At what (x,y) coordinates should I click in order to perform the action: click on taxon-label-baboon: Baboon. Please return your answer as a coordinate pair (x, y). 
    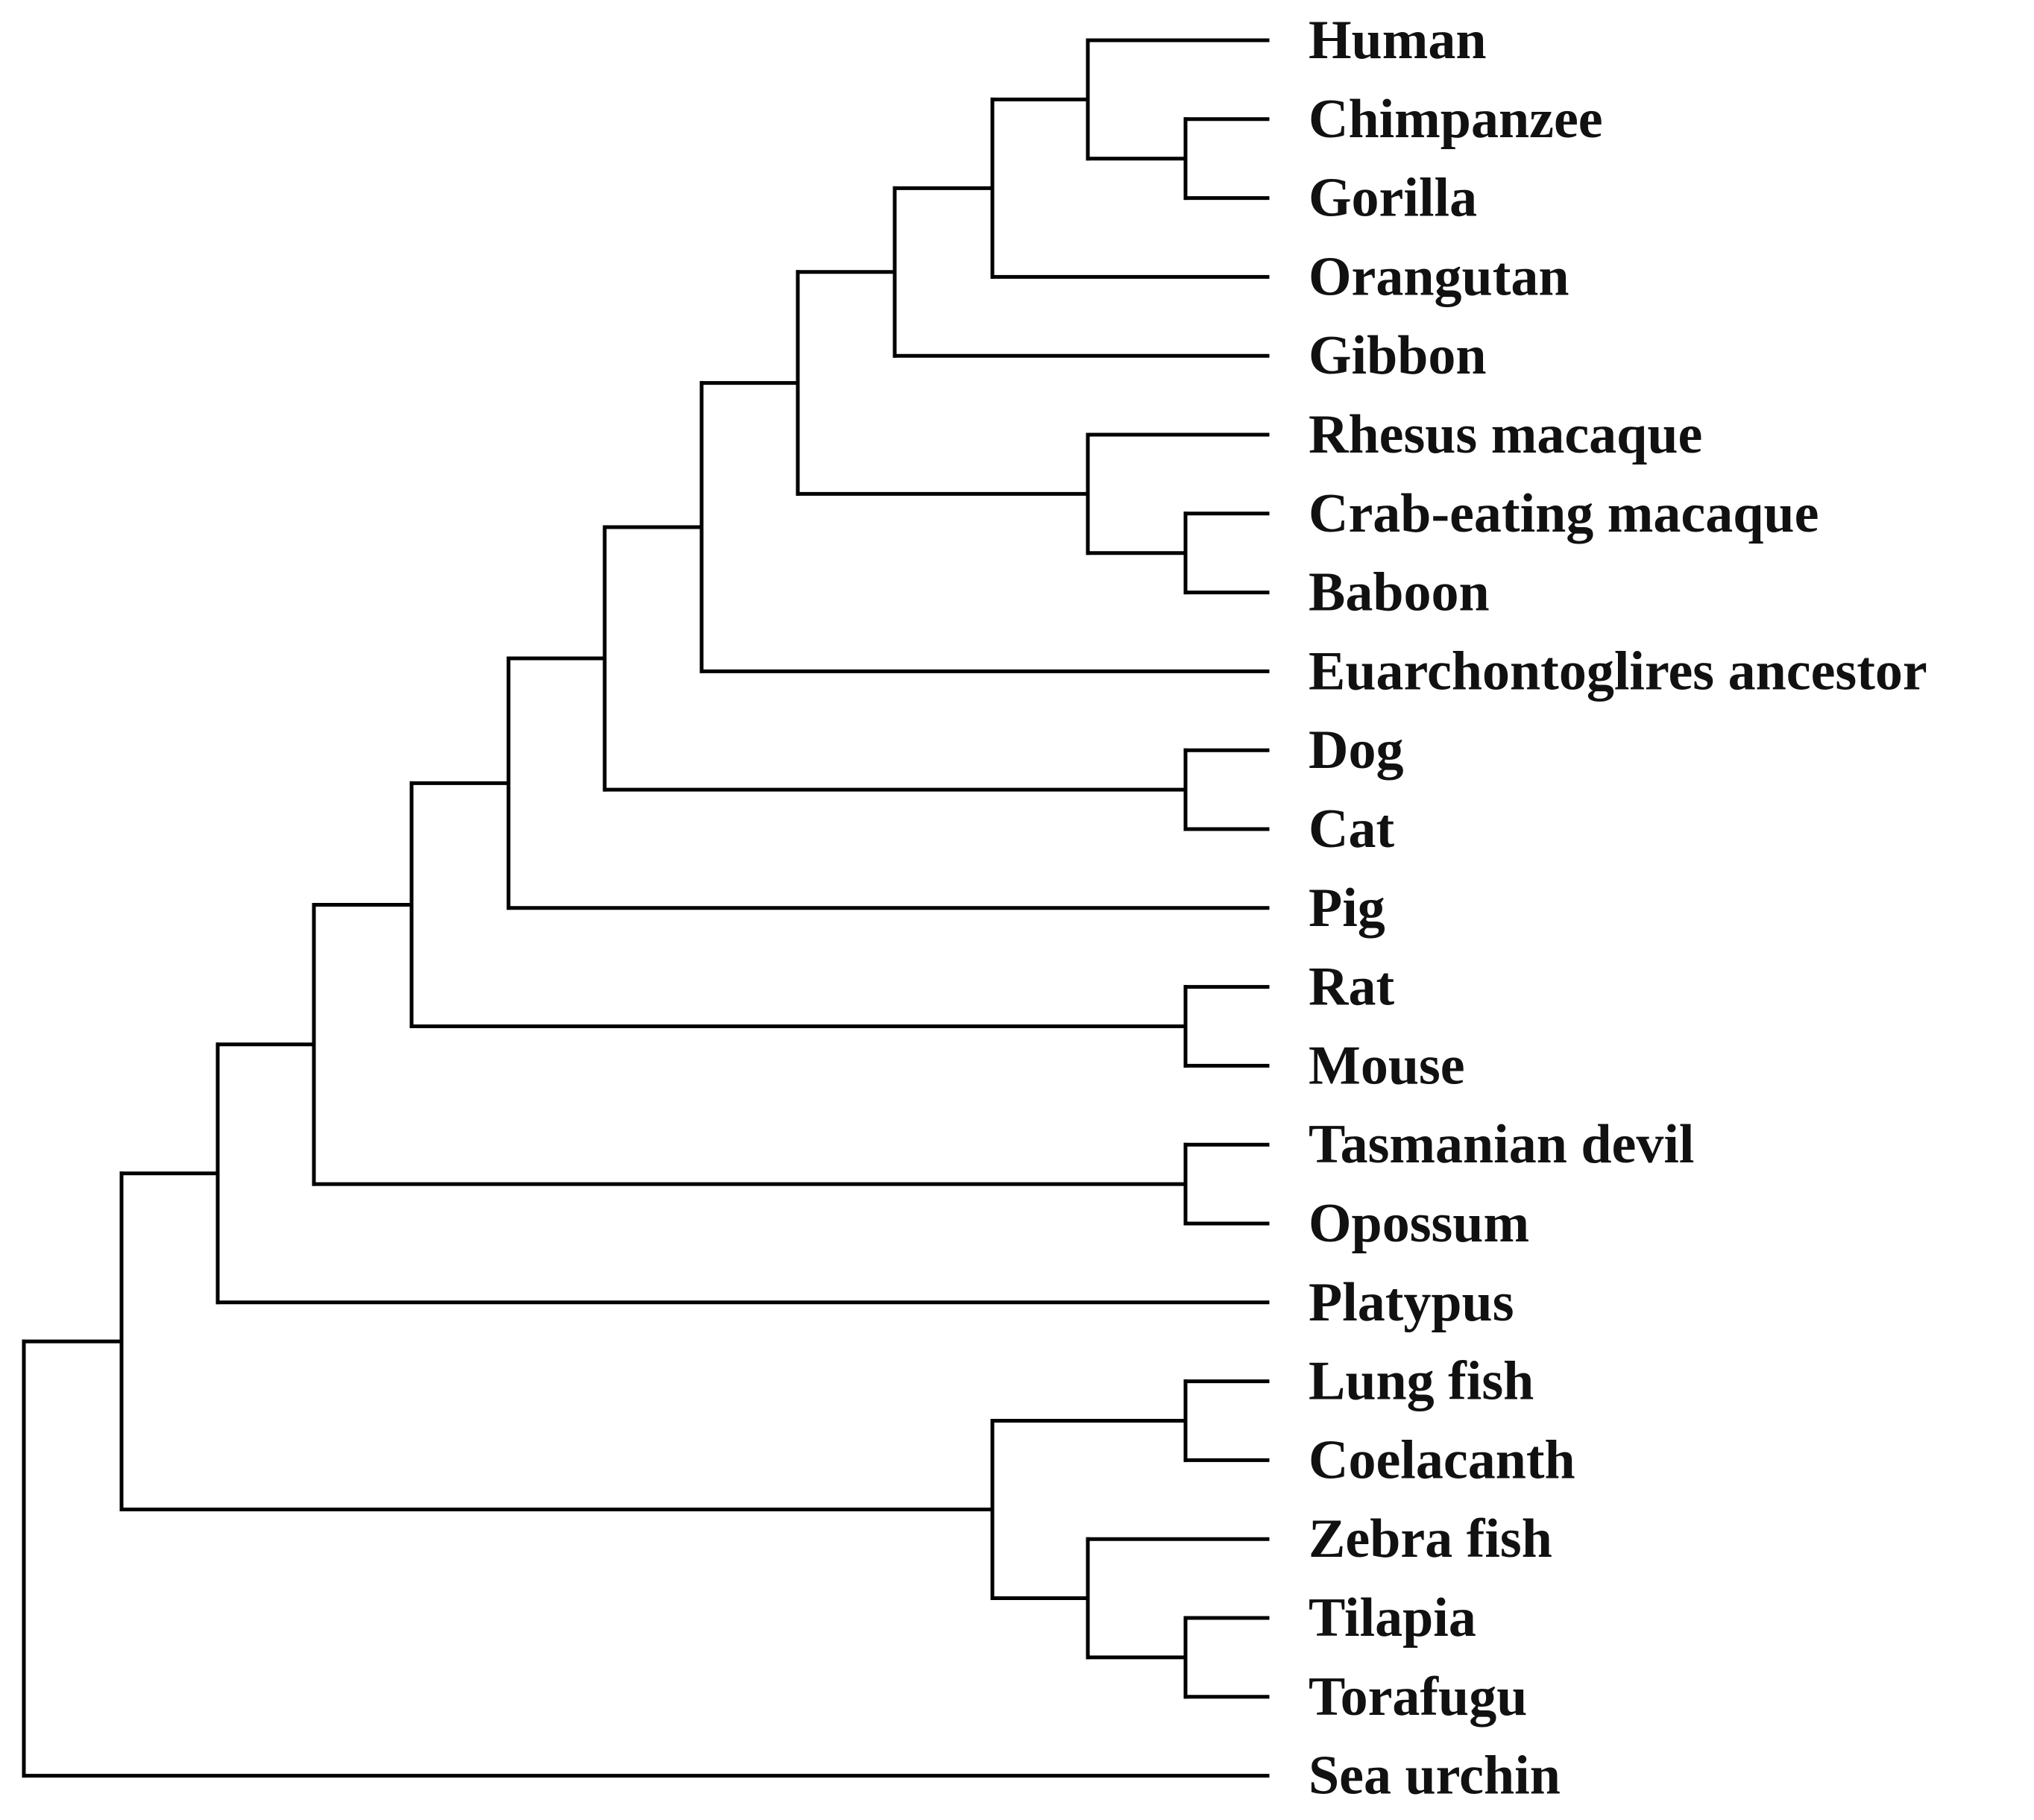
    Looking at the image, I should click on (1399, 592).